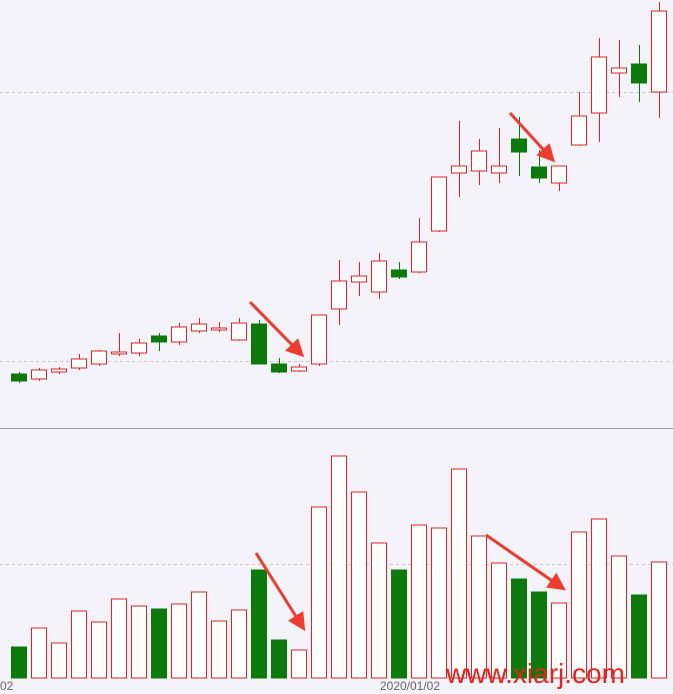  Describe the element at coordinates (410, 686) in the screenshot. I see `x-tick-label: 2020/01/02` at that location.